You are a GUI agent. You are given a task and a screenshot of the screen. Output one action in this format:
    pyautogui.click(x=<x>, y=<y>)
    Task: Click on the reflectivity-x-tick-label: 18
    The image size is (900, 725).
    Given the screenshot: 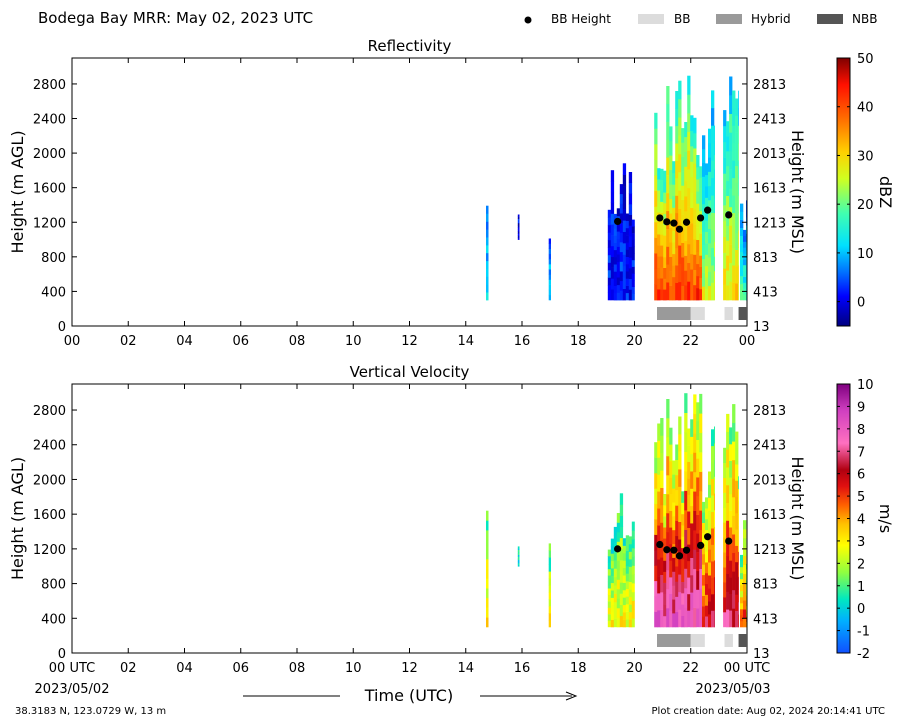 What is the action you would take?
    pyautogui.click(x=578, y=341)
    